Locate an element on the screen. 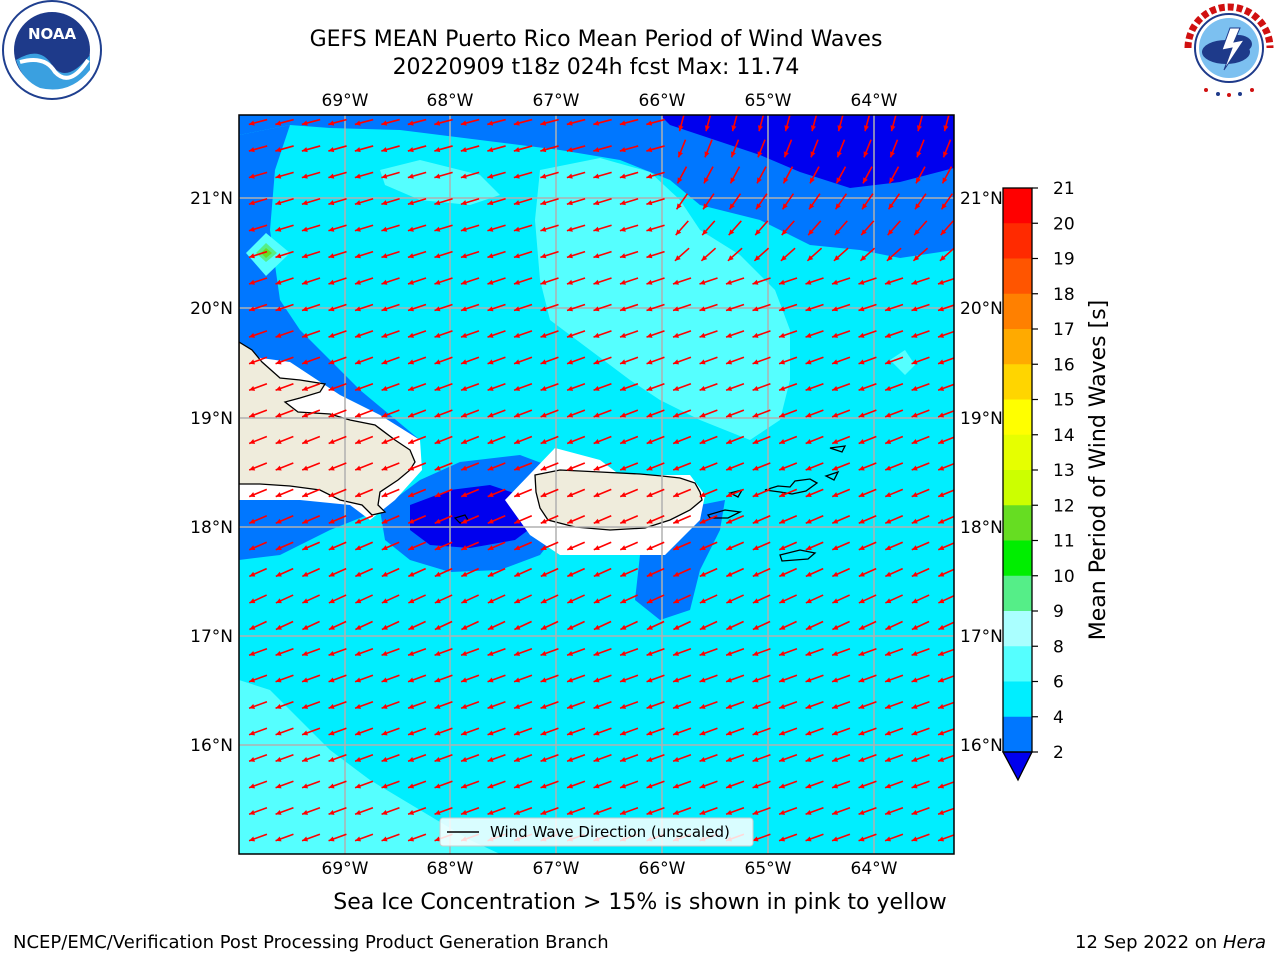 The height and width of the screenshot is (960, 1280). colorbar-tick-label: 17 is located at coordinates (1064, 330).